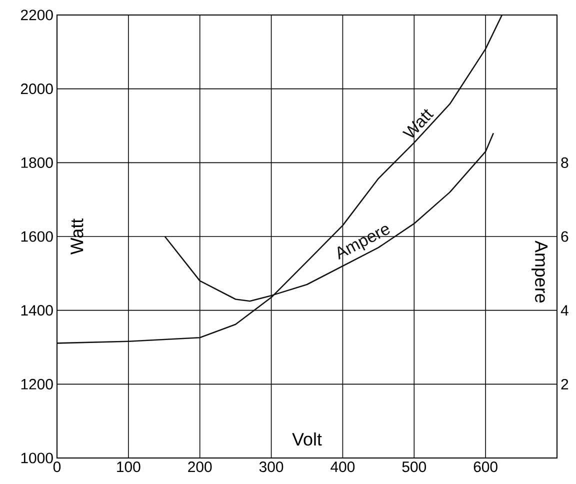 The image size is (576, 484). I want to click on y-tick-label: 2000, so click(36, 89).